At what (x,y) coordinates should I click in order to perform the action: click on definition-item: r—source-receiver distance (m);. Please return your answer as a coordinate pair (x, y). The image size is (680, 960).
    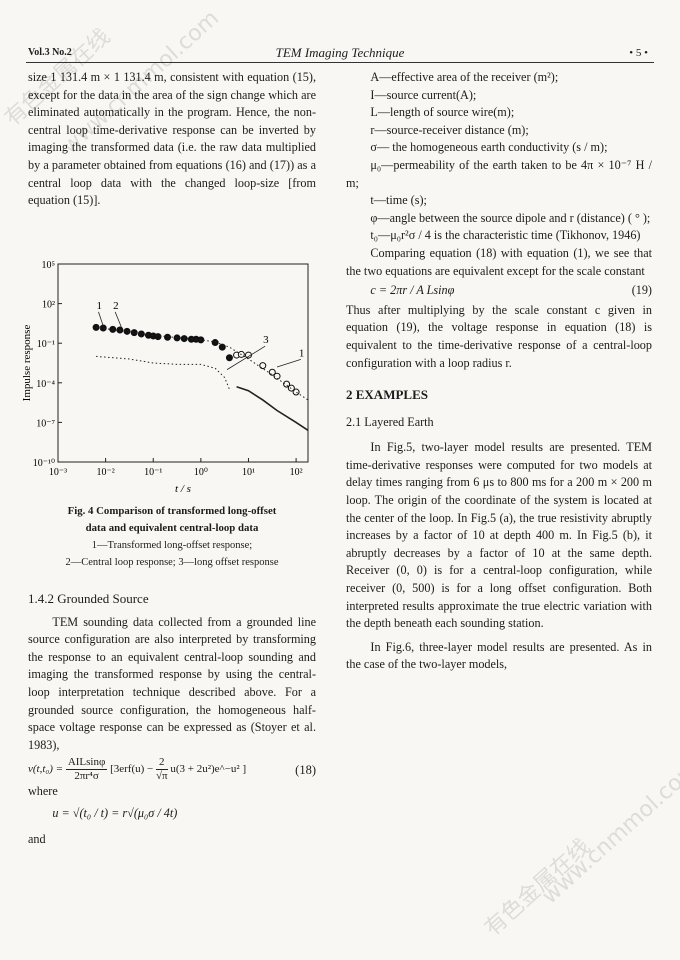
    Looking at the image, I should click on (449, 129).